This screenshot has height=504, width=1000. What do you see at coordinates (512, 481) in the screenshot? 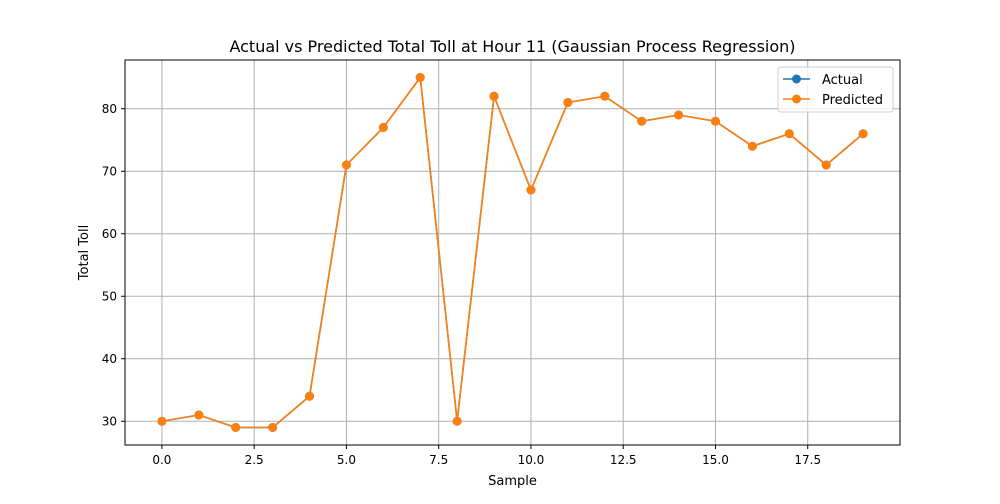
I see `x-axis-label: Sample` at bounding box center [512, 481].